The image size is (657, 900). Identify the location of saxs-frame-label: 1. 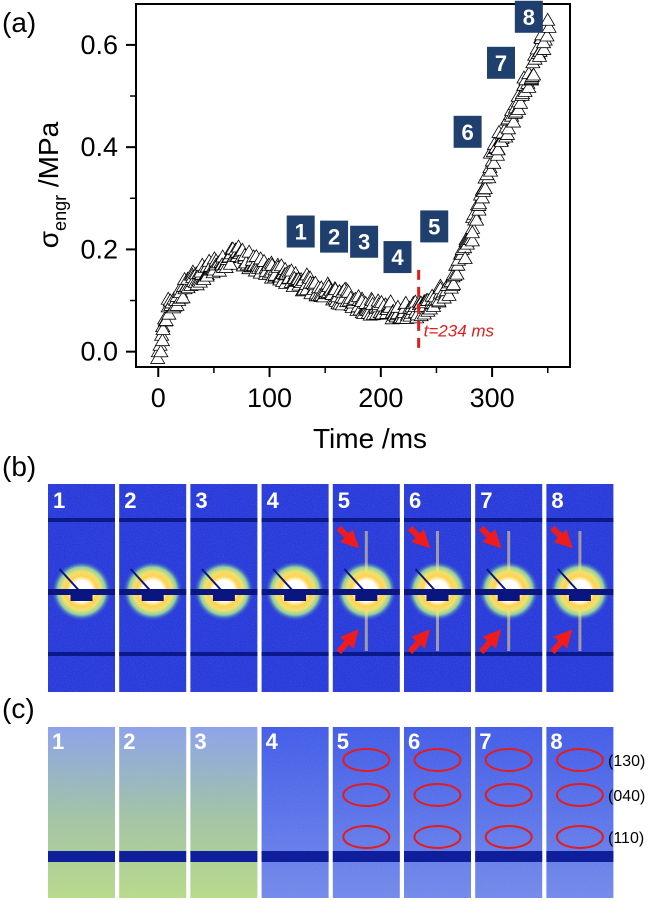
(59, 500).